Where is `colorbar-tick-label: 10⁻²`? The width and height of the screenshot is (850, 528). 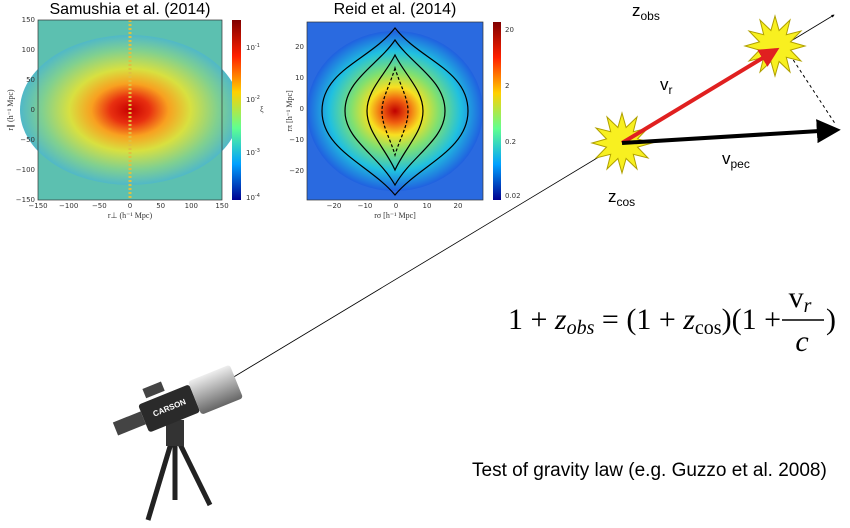
colorbar-tick-label: 10⁻² is located at coordinates (253, 100).